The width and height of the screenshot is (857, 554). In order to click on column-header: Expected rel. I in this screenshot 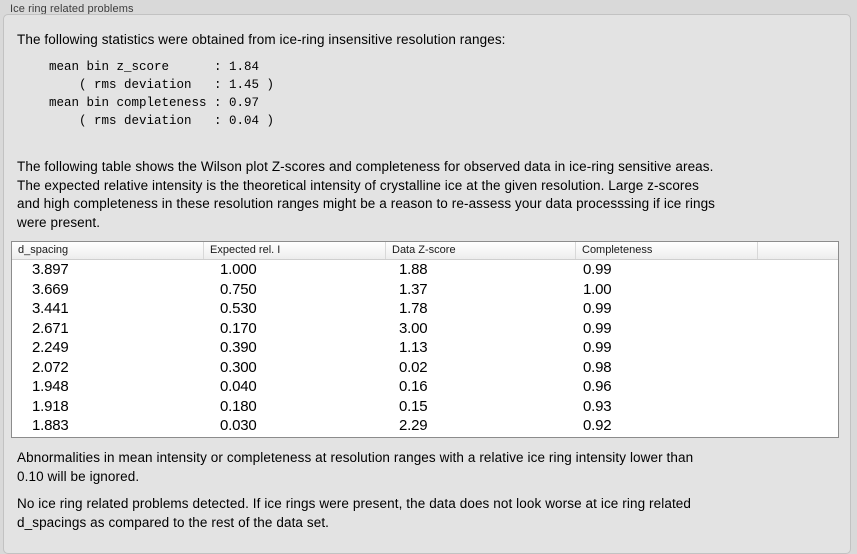, I will do `click(295, 250)`.